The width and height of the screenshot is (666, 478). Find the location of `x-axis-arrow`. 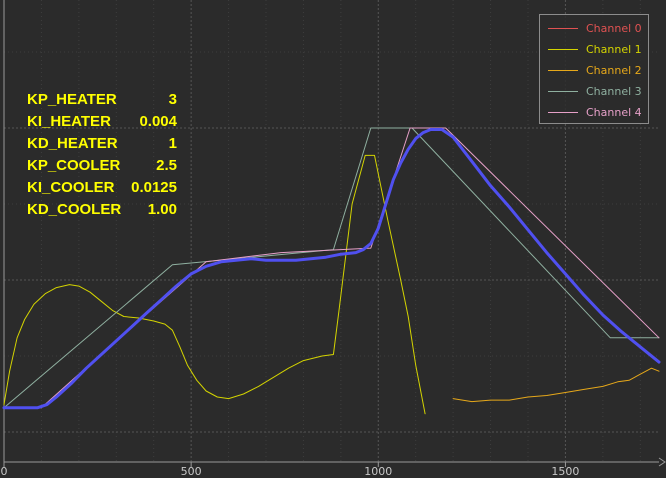

x-axis-arrow is located at coordinates (662, 462).